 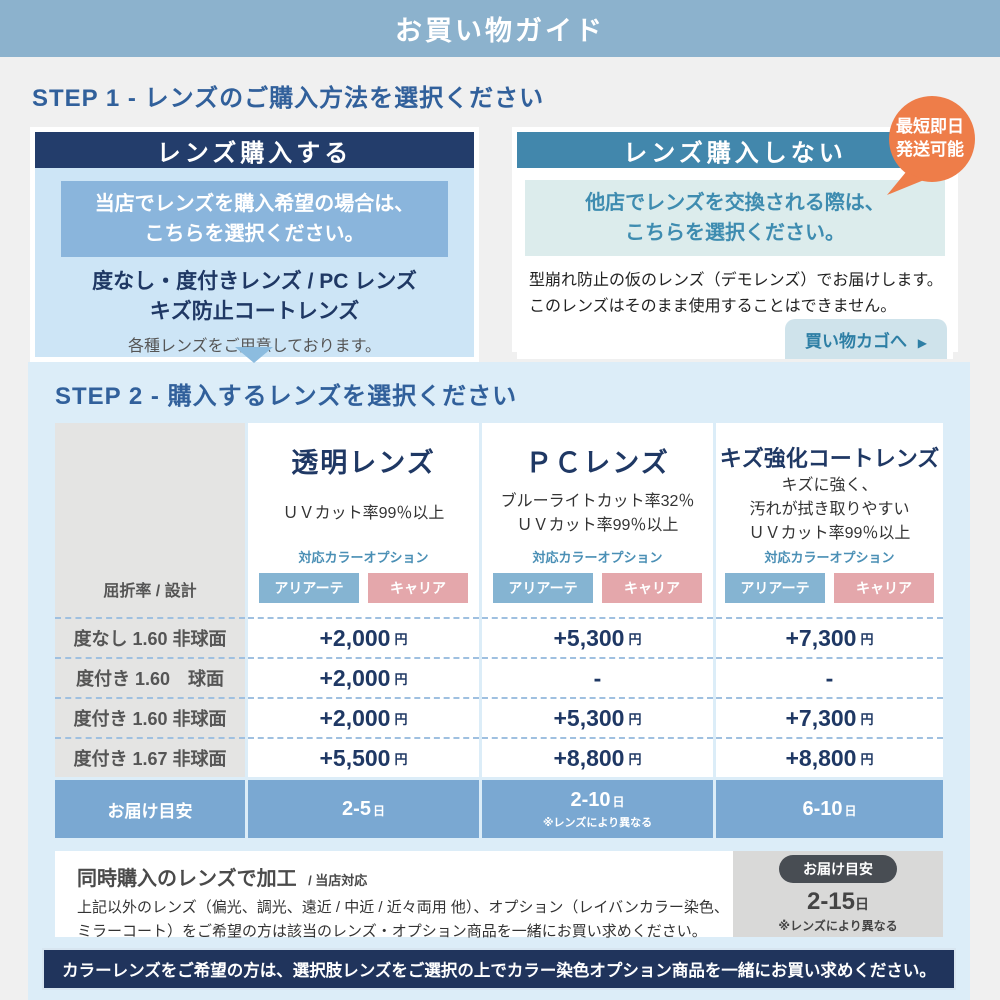 I want to click on processing-title-suffix: / 当店対応, so click(x=338, y=880).